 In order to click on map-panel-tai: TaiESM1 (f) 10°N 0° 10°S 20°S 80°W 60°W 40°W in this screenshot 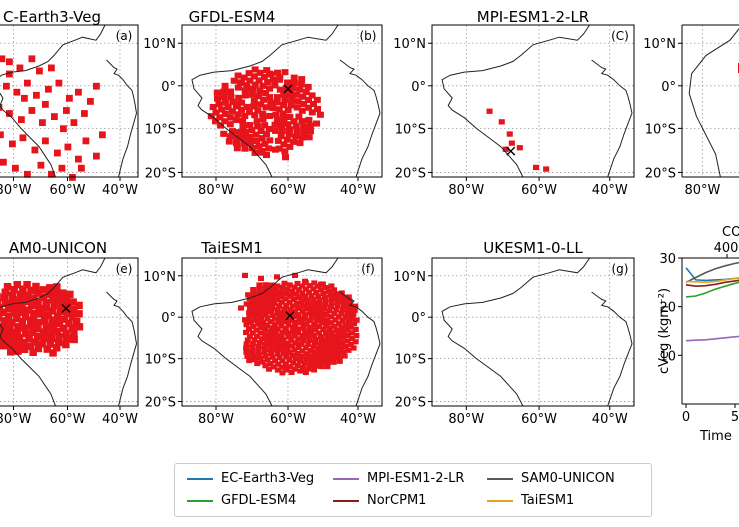, I will do `click(263, 333)`.